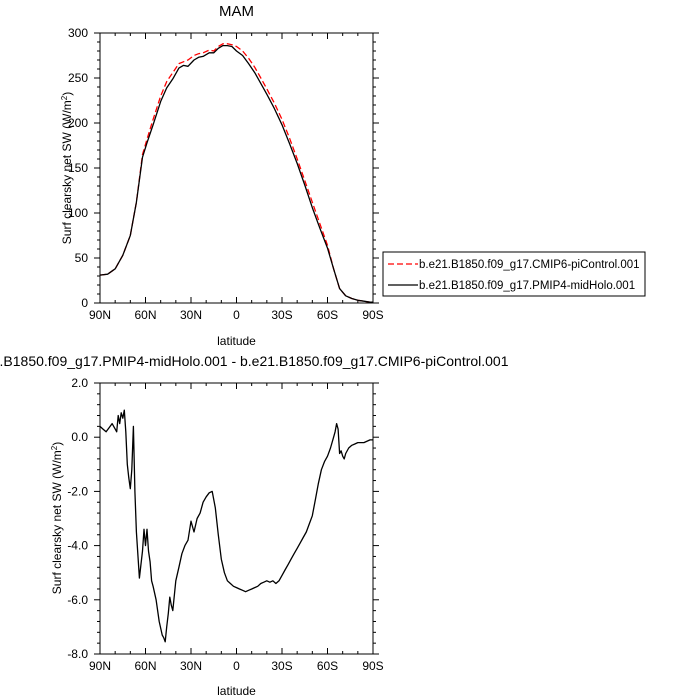 The image size is (700, 700). I want to click on legend-box, so click(514, 274).